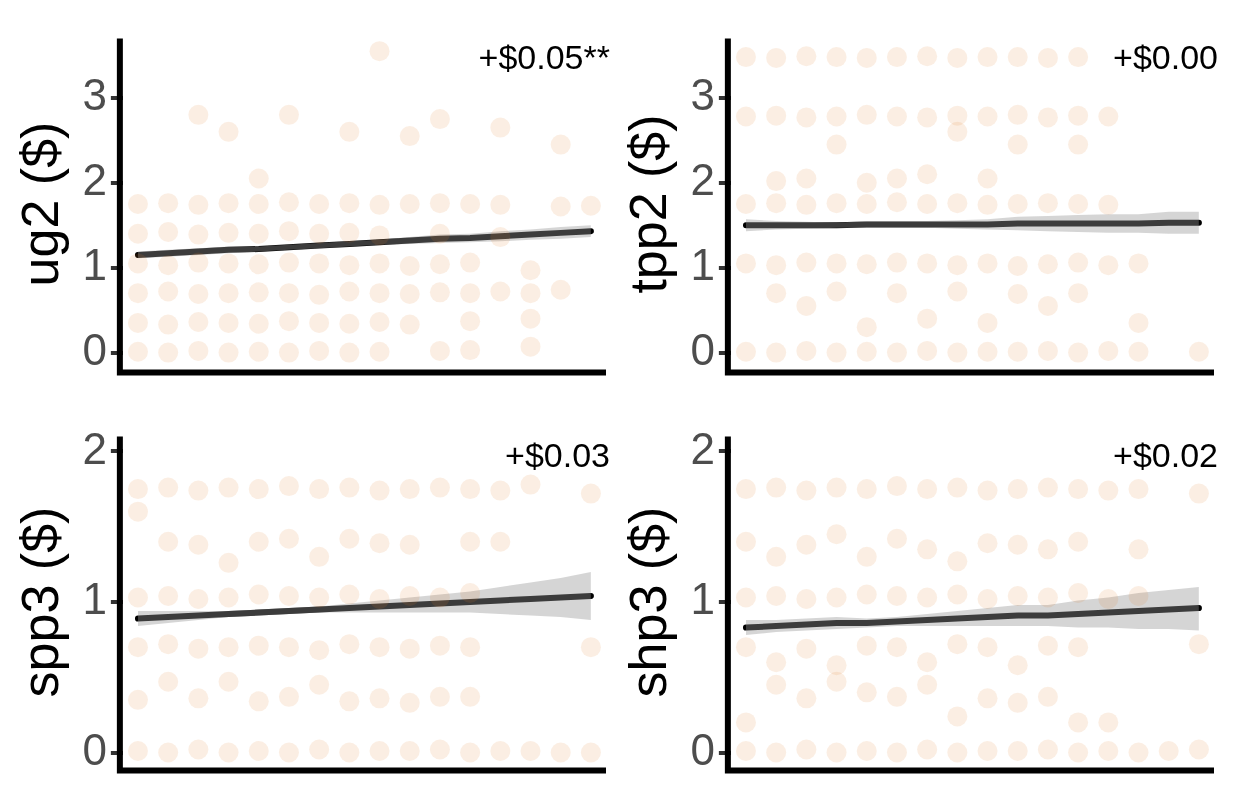 This screenshot has height=807, width=1233. Describe the element at coordinates (1165, 454) in the screenshot. I see `annotation: +$0.02` at that location.